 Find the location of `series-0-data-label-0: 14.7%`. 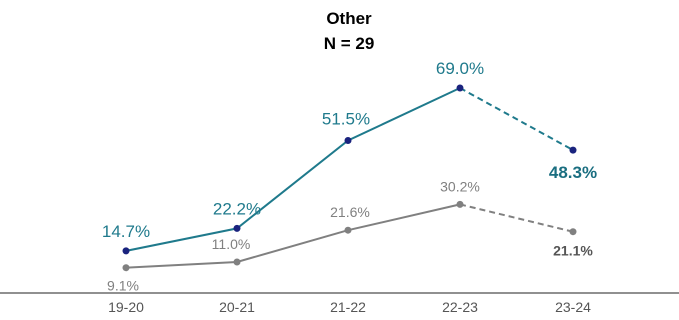

series-0-data-label-0: 14.7% is located at coordinates (126, 231).